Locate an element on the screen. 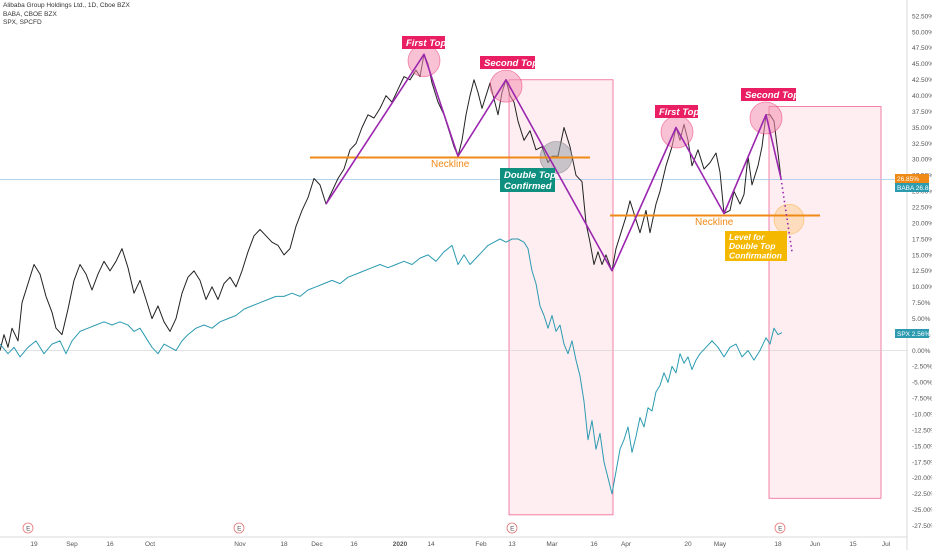 Image resolution: width=932 pixels, height=550 pixels. x-tick-label: Dec is located at coordinates (317, 544).